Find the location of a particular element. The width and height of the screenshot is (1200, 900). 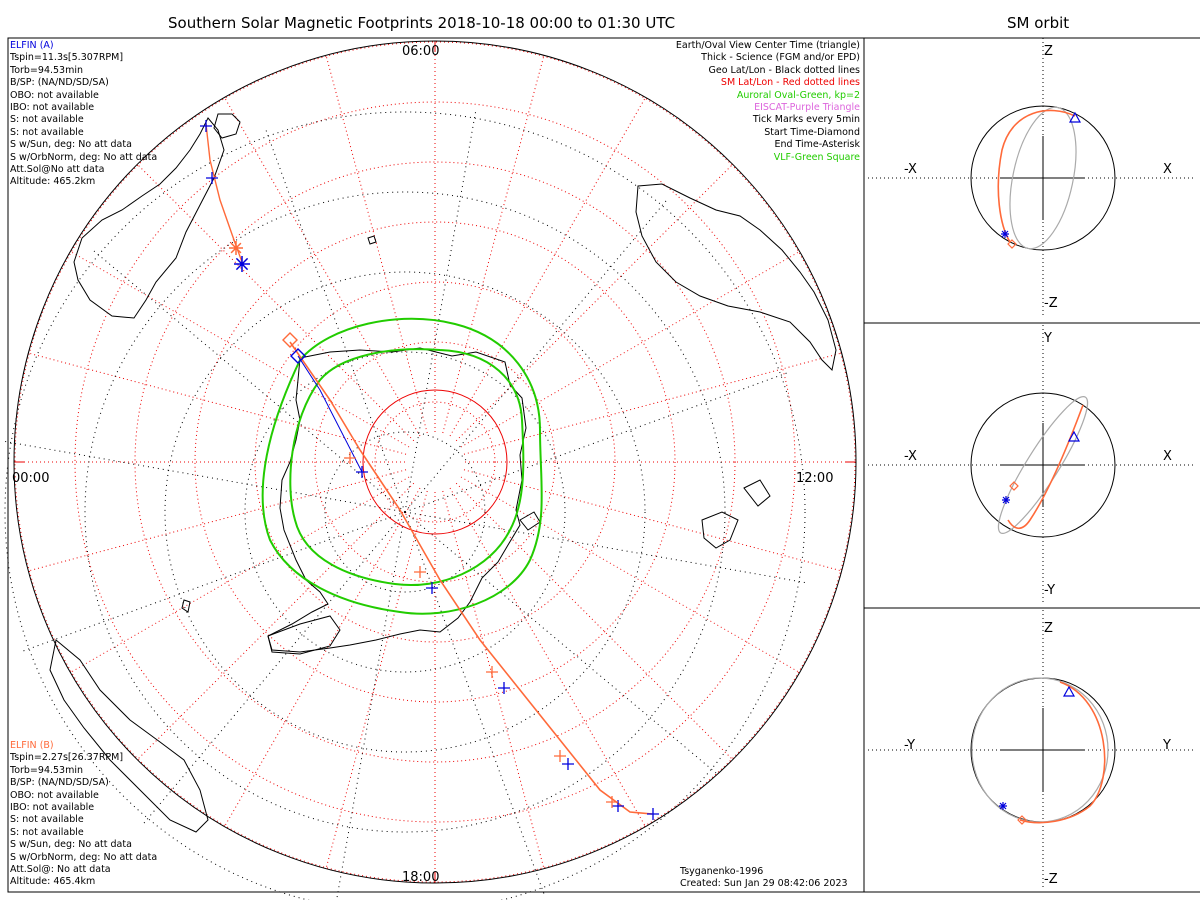

created-label: Created: Sun Jan 29 08:42:06 2023 is located at coordinates (764, 884).